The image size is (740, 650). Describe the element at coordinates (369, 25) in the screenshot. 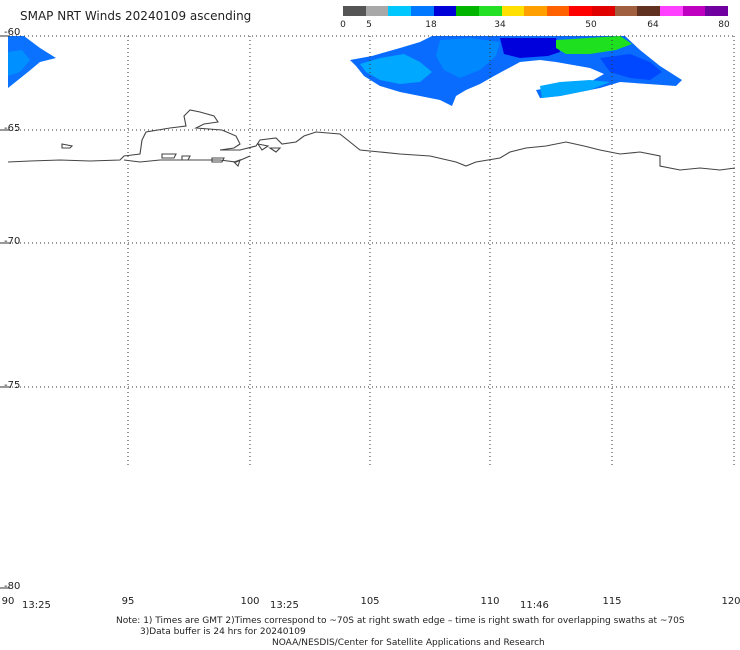

I see `colorbar-tick-5: 5` at that location.